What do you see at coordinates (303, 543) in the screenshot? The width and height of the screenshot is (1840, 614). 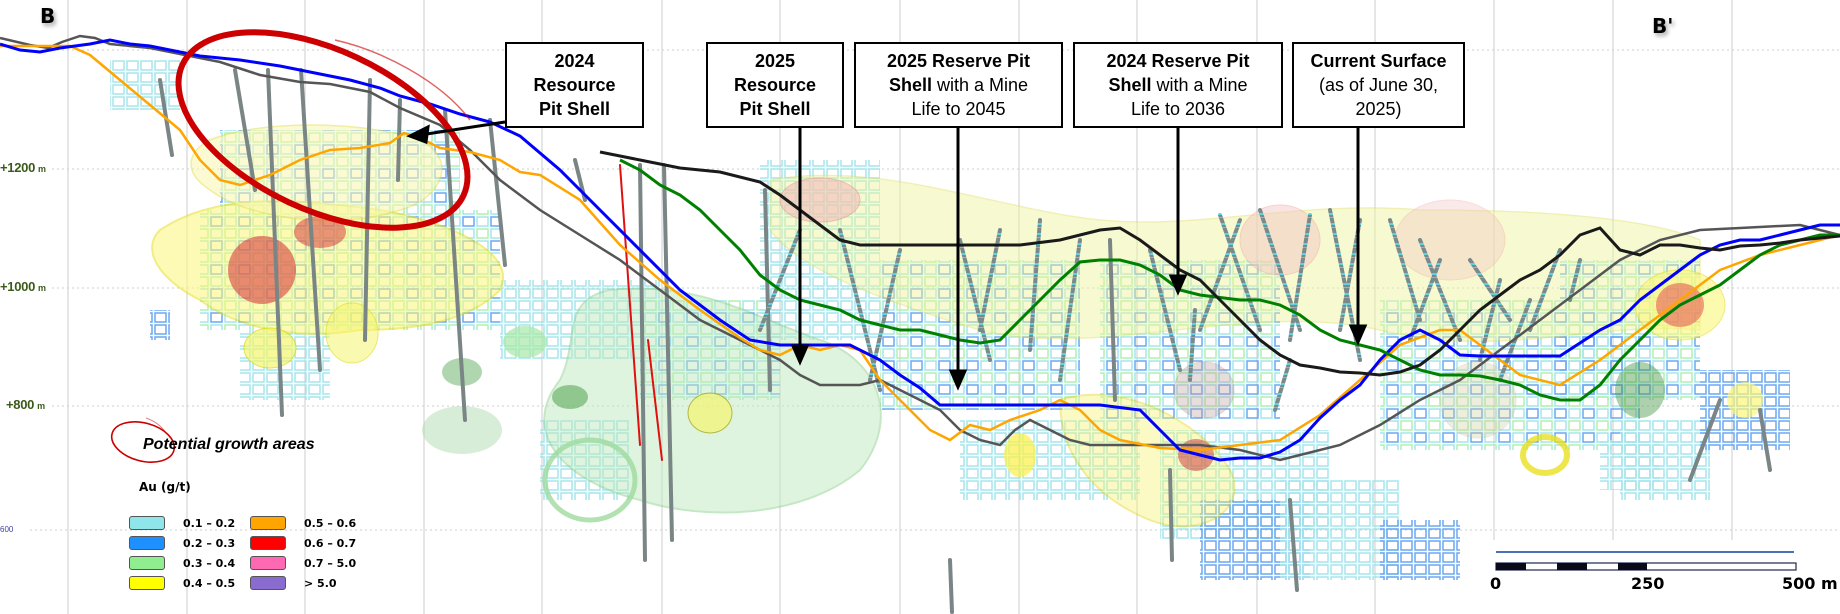 I see `legend-item: 0.6 – 0.7` at bounding box center [303, 543].